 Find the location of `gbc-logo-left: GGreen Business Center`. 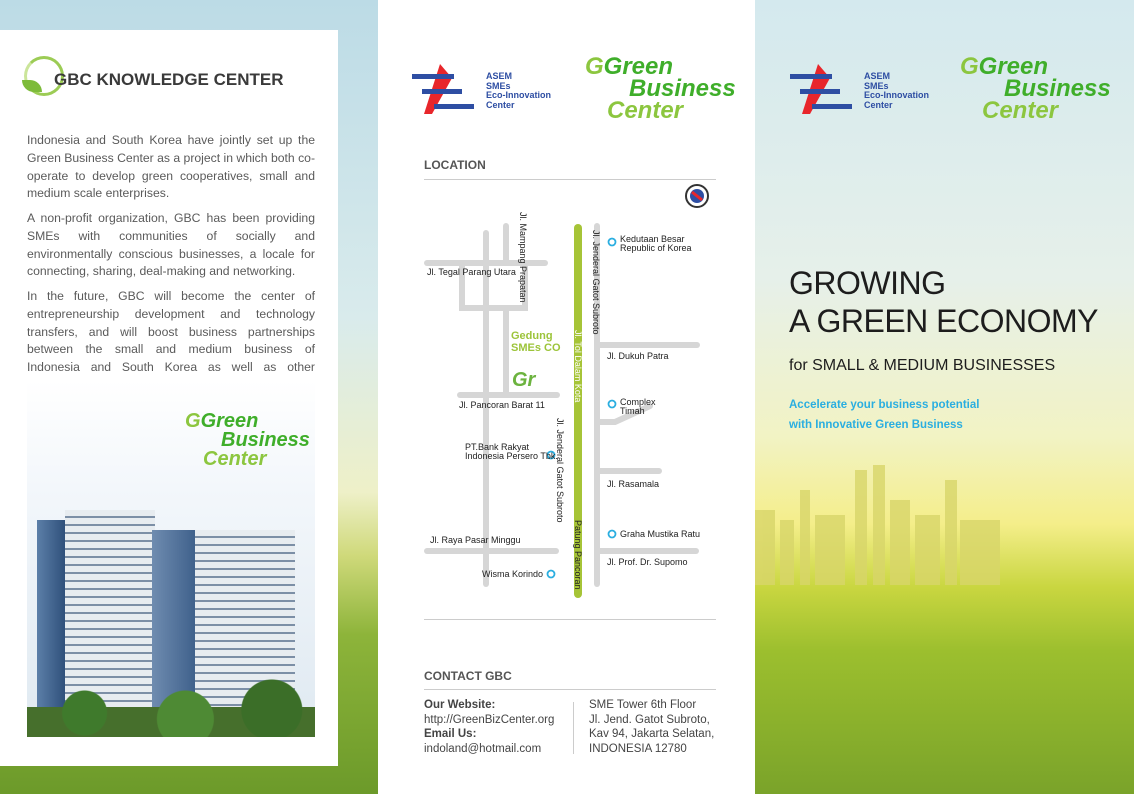

gbc-logo-left: GGreen Business Center is located at coordinates (247, 440).